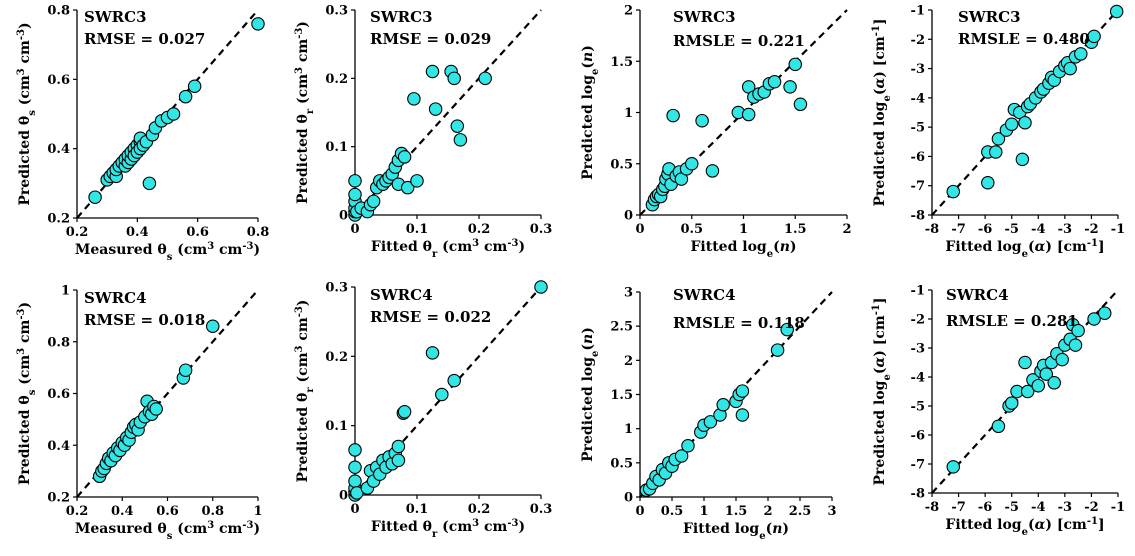 This screenshot has width=1135, height=556. Describe the element at coordinates (918, 186) in the screenshot. I see `y-tick-label: -7` at that location.